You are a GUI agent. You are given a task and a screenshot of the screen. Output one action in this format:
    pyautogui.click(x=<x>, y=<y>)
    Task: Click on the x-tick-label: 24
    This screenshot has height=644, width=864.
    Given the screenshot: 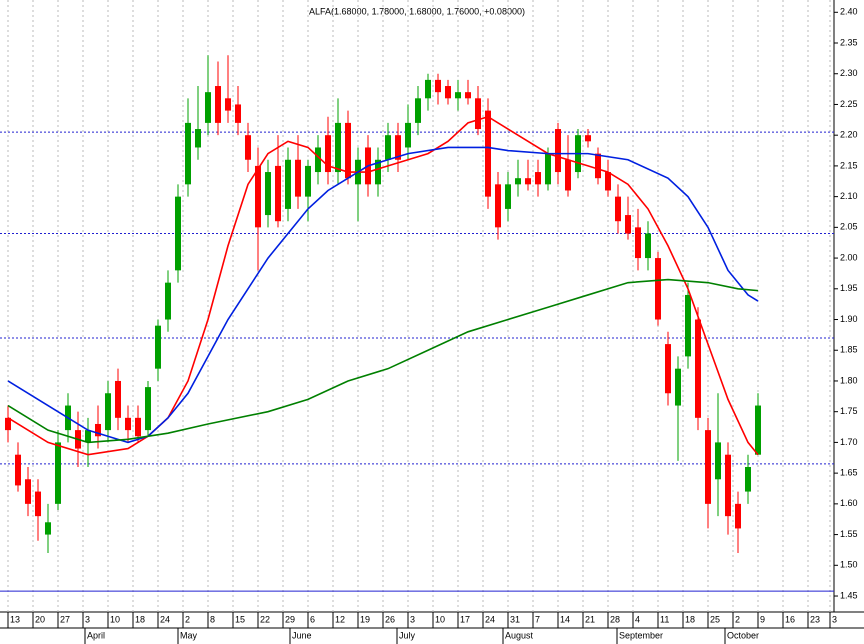 What is the action you would take?
    pyautogui.click(x=165, y=619)
    